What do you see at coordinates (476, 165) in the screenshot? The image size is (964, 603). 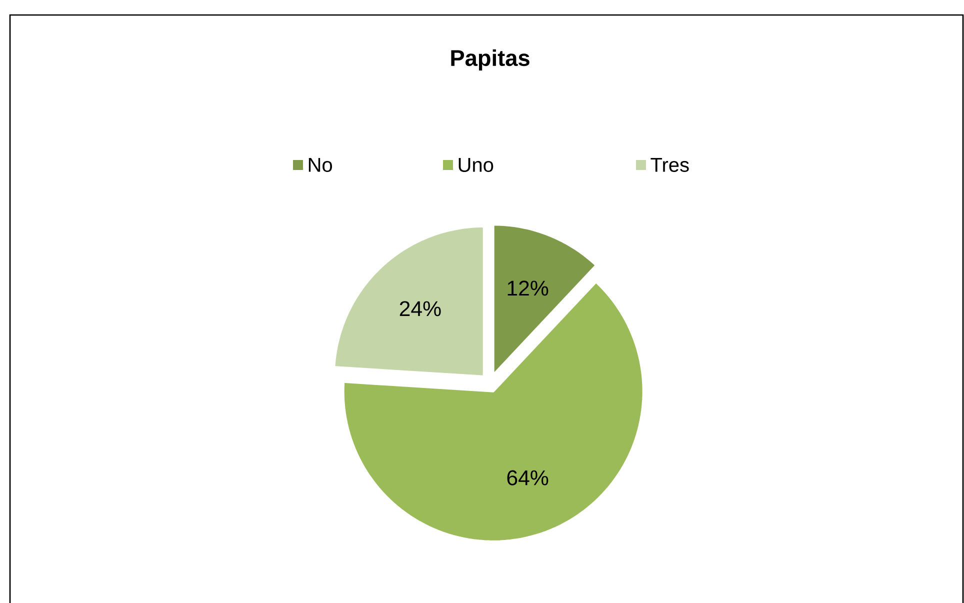 I see `legend-label: Uno` at bounding box center [476, 165].